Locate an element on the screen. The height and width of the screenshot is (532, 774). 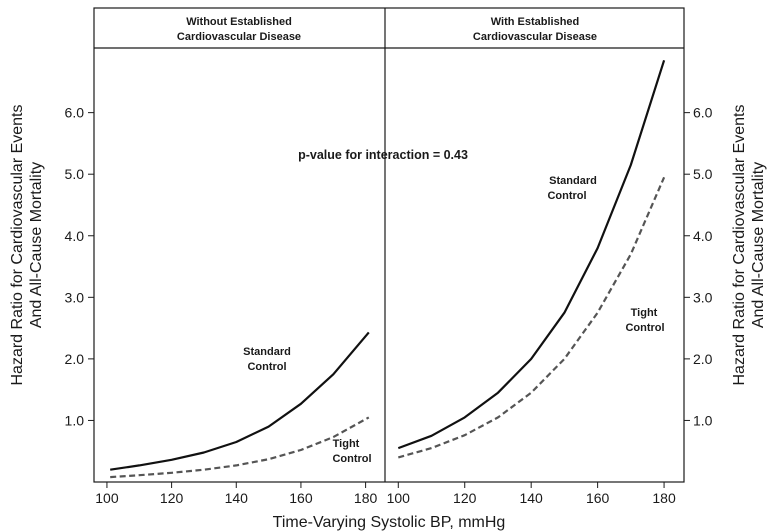
y-tick-label-left: 1.0 is located at coordinates (75, 420).